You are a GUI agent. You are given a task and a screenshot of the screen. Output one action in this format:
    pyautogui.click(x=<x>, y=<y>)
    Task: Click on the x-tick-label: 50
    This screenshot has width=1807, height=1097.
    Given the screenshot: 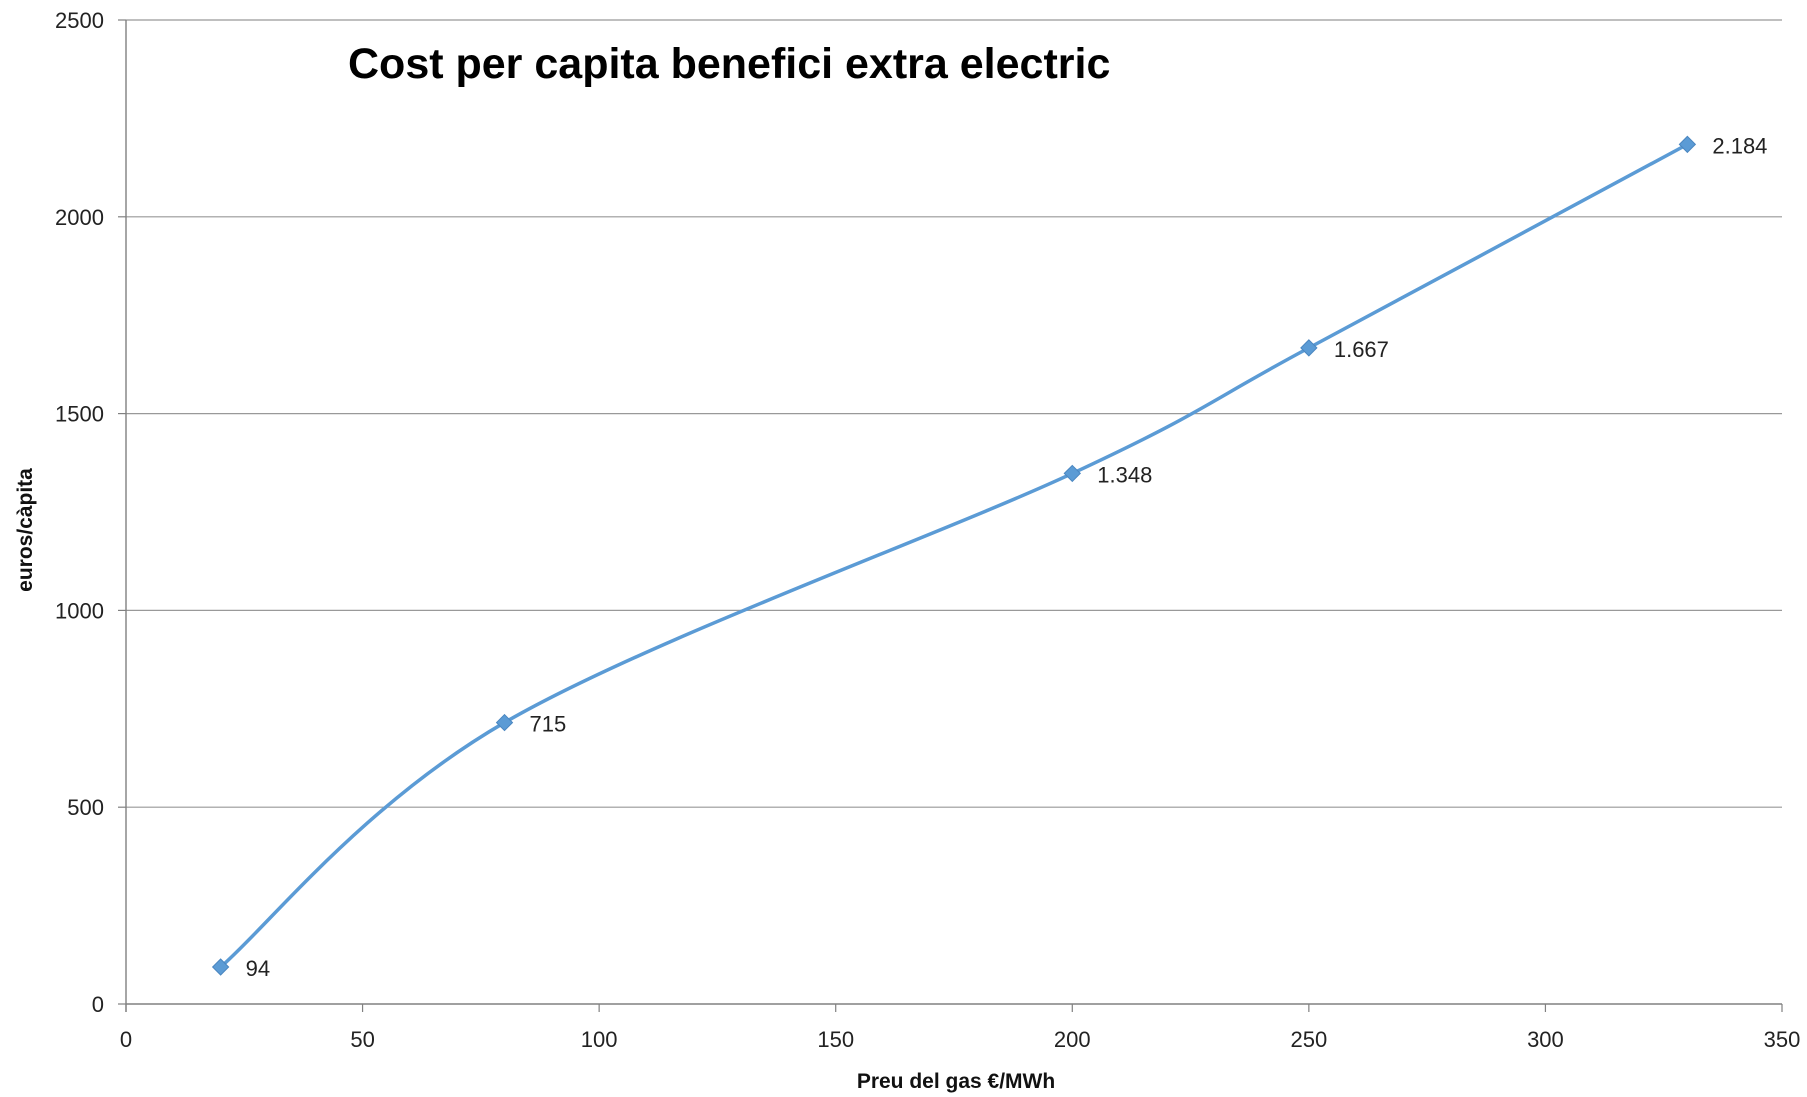 What is the action you would take?
    pyautogui.click(x=362, y=1039)
    